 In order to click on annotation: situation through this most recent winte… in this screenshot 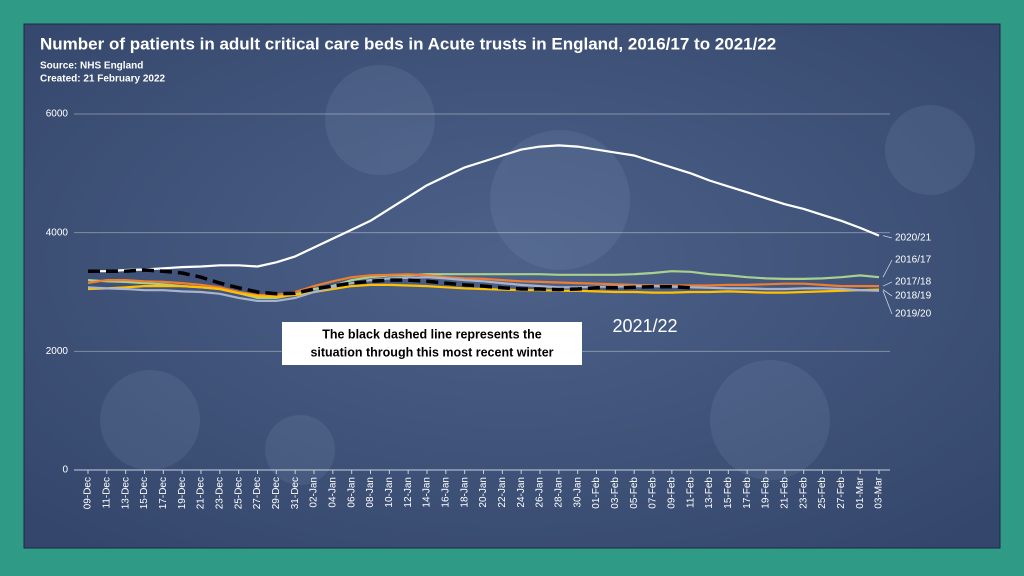, I will do `click(431, 352)`.